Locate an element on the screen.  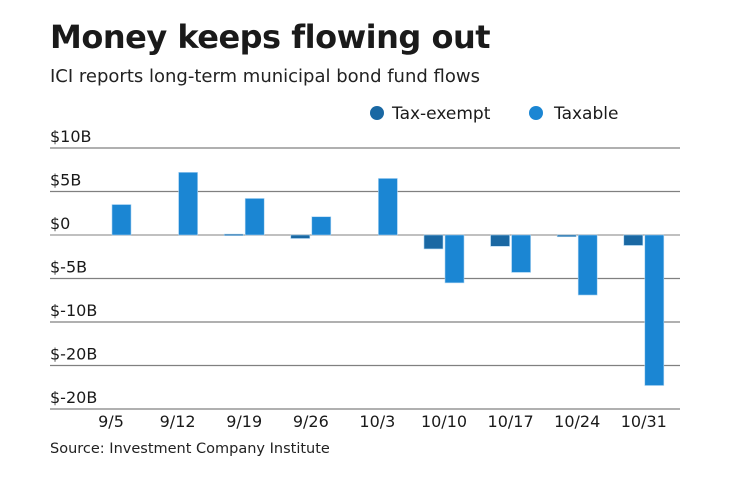
y-tick-label: $10B is located at coordinates (71, 136).